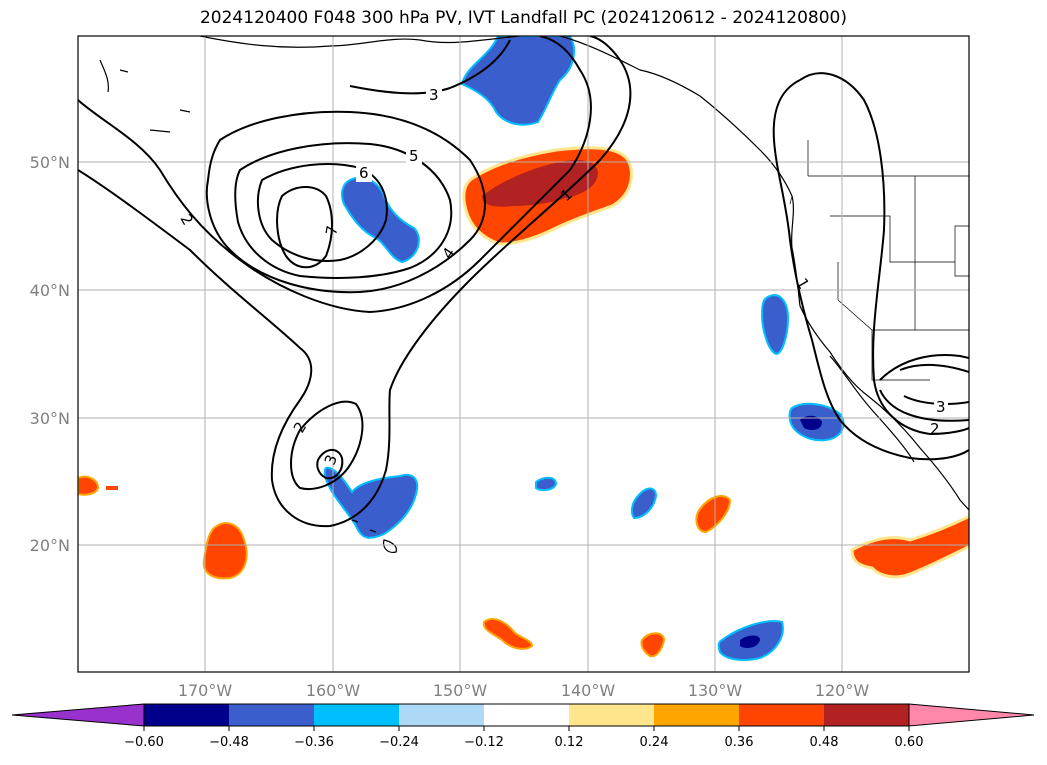 Image resolution: width=1047 pixels, height=765 pixels. Describe the element at coordinates (971, 715) in the screenshot. I see `colorbar-extend-high` at that location.